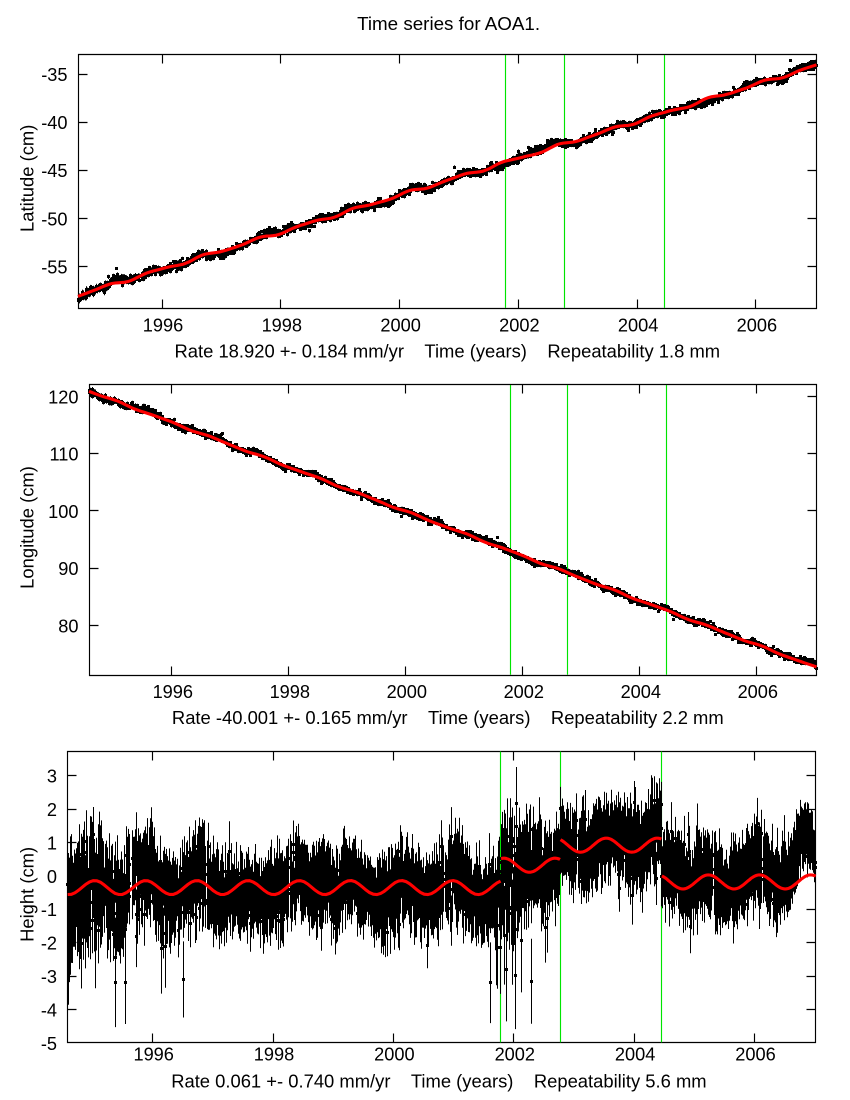 This screenshot has height=1100, width=850. What do you see at coordinates (52, 777) in the screenshot?
I see `svg-text: 3` at bounding box center [52, 777].